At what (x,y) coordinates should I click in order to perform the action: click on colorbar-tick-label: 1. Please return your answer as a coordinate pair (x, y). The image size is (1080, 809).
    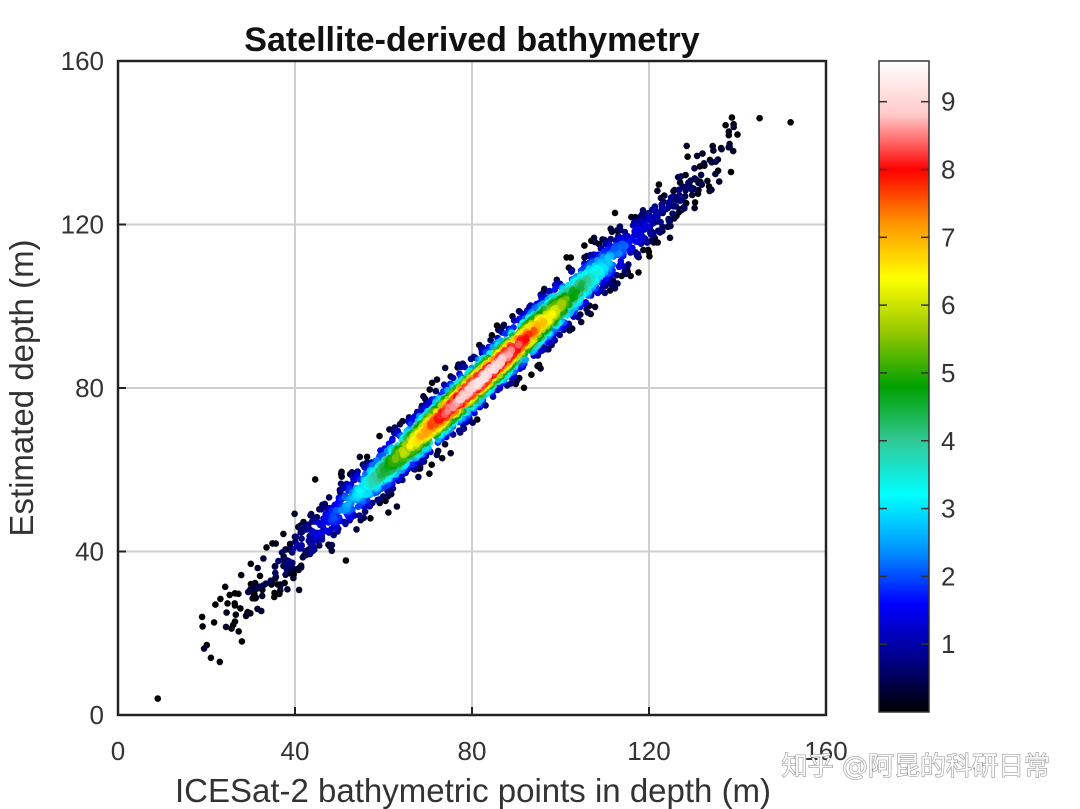
    Looking at the image, I should click on (948, 644).